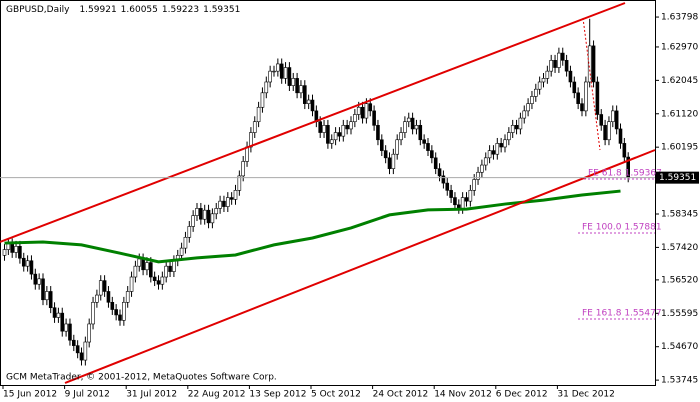 This screenshot has width=700, height=402. Describe the element at coordinates (30, 395) in the screenshot. I see `x-tick-label: 15 Jun 2012` at that location.